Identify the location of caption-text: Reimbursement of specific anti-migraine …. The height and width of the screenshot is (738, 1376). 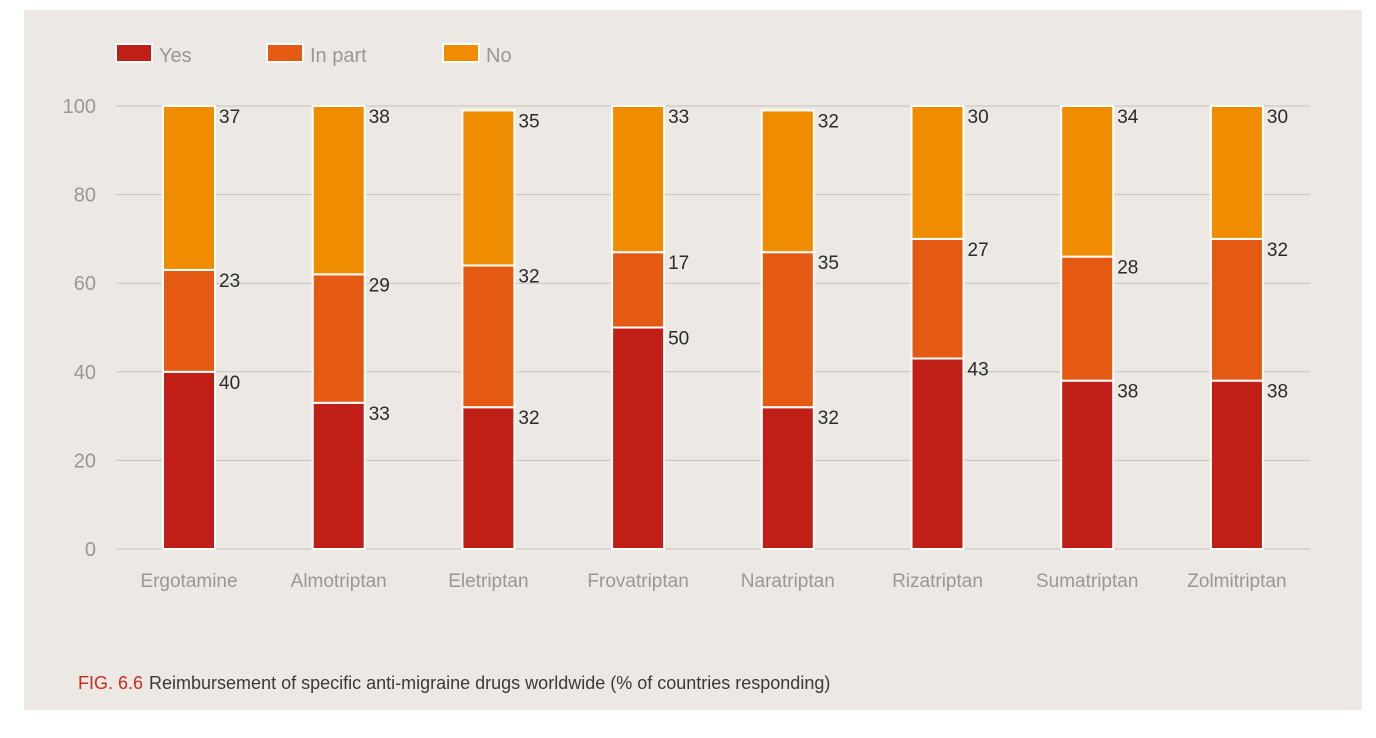
(490, 683).